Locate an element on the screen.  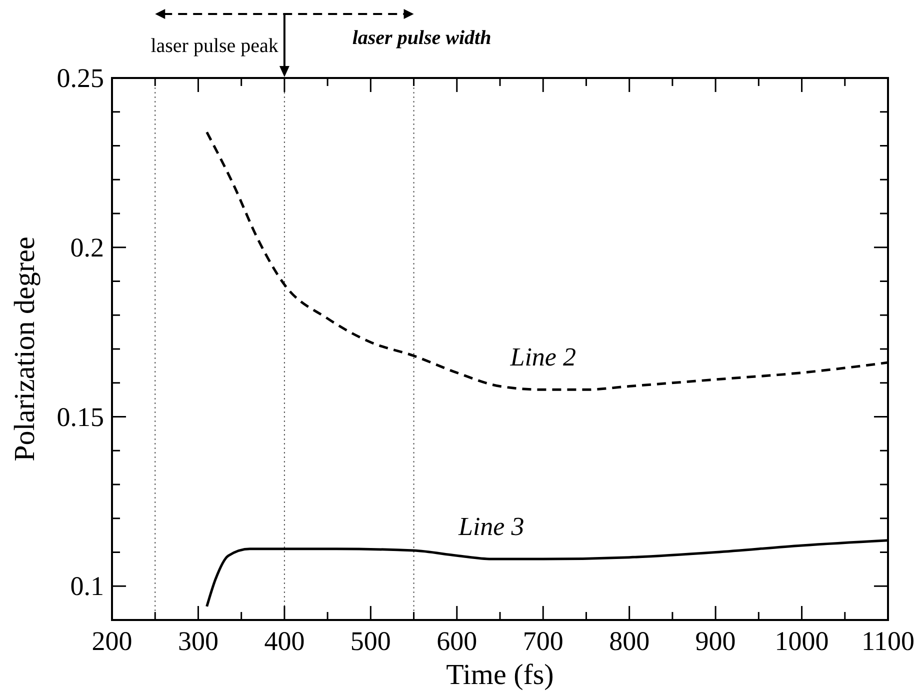
y-tick-label: 0.2 is located at coordinates (87, 247).